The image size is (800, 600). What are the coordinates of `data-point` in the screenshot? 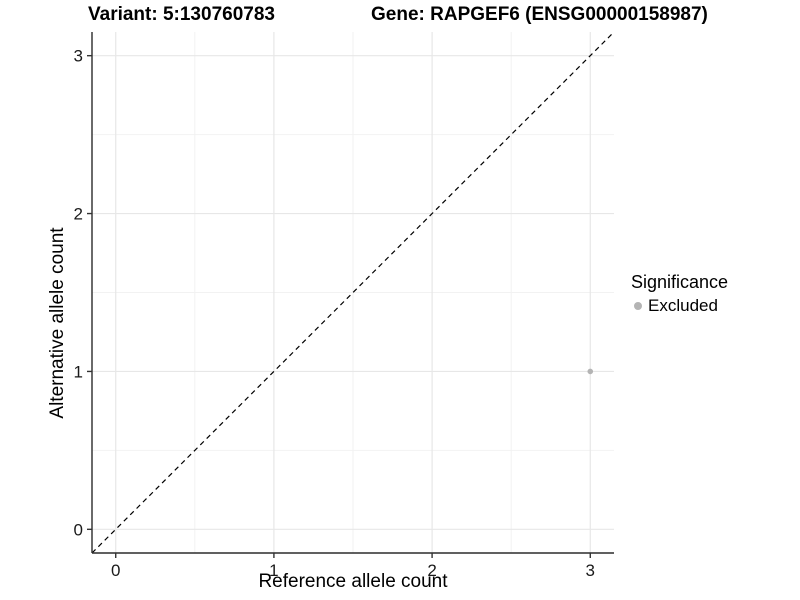 It's located at (590, 371).